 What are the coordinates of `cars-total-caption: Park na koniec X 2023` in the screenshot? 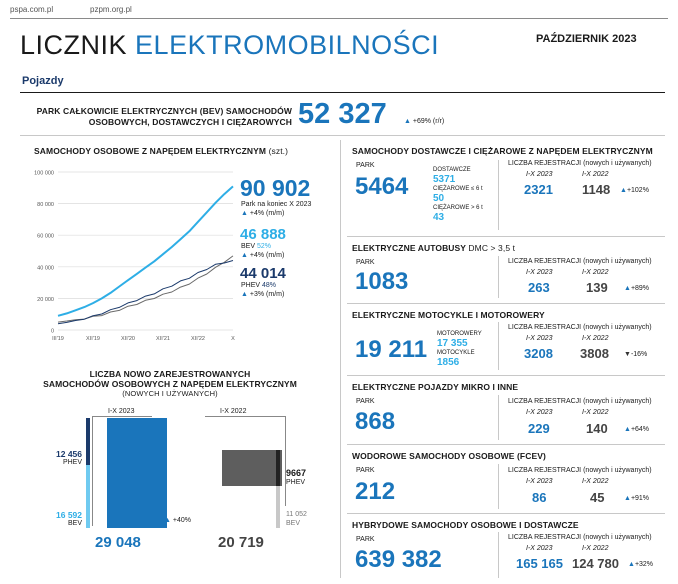 It's located at (276, 204).